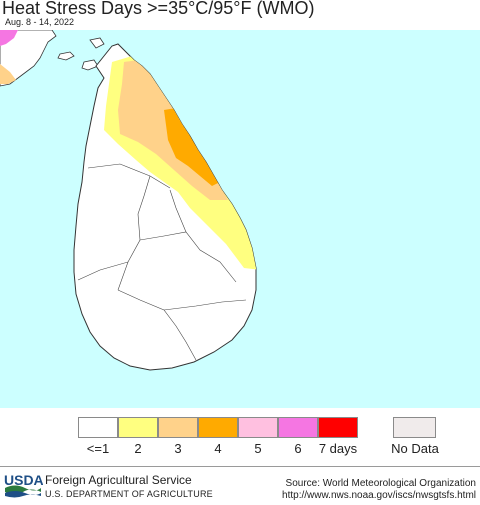  What do you see at coordinates (258, 448) in the screenshot?
I see `legend-label-5: 5` at bounding box center [258, 448].